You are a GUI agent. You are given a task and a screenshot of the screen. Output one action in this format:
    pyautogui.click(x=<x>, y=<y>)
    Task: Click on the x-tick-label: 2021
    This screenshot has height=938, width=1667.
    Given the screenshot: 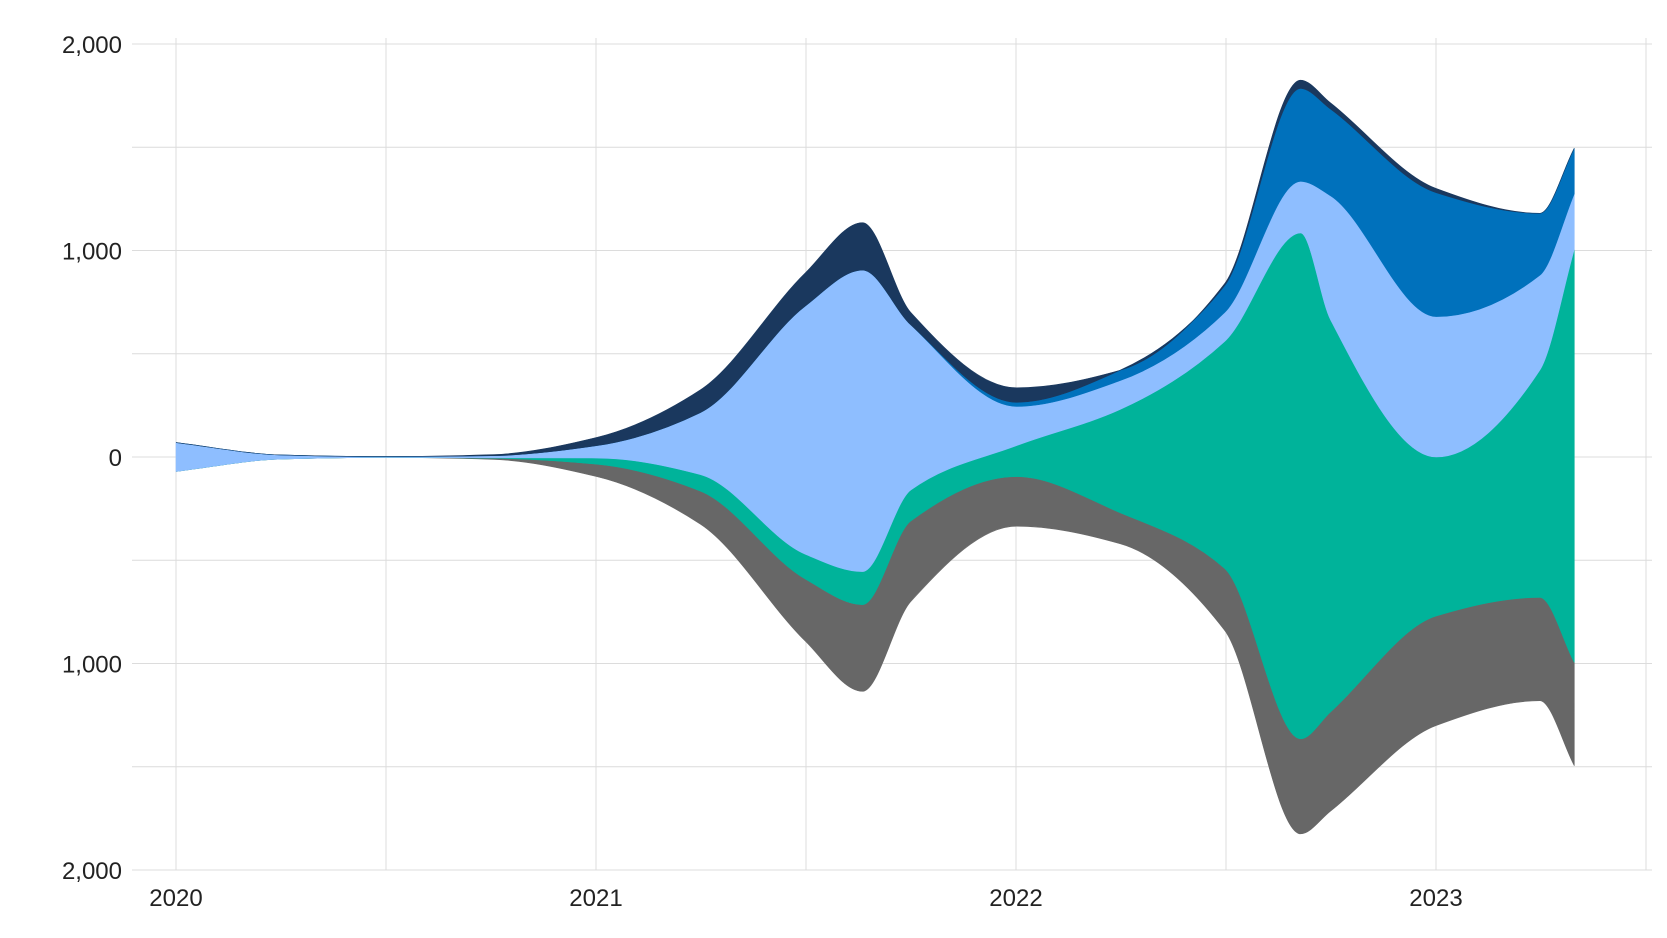 What is the action you would take?
    pyautogui.click(x=595, y=898)
    